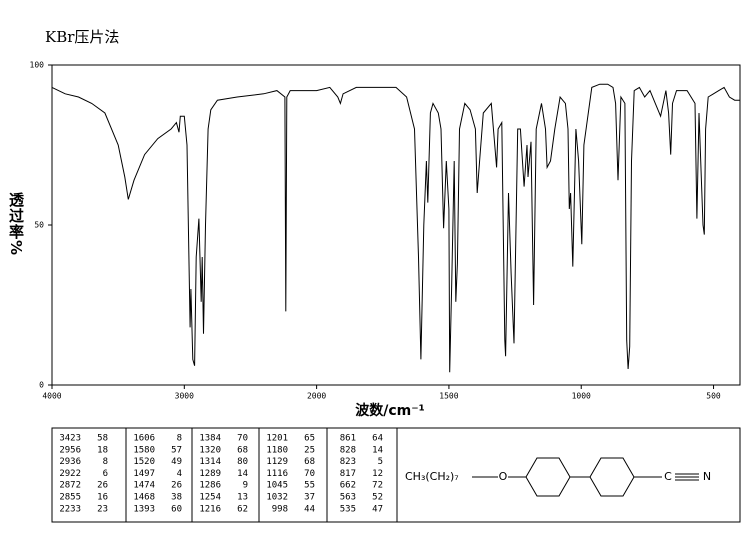  What do you see at coordinates (102, 439) in the screenshot?
I see `peak-transmittance: 58` at bounding box center [102, 439].